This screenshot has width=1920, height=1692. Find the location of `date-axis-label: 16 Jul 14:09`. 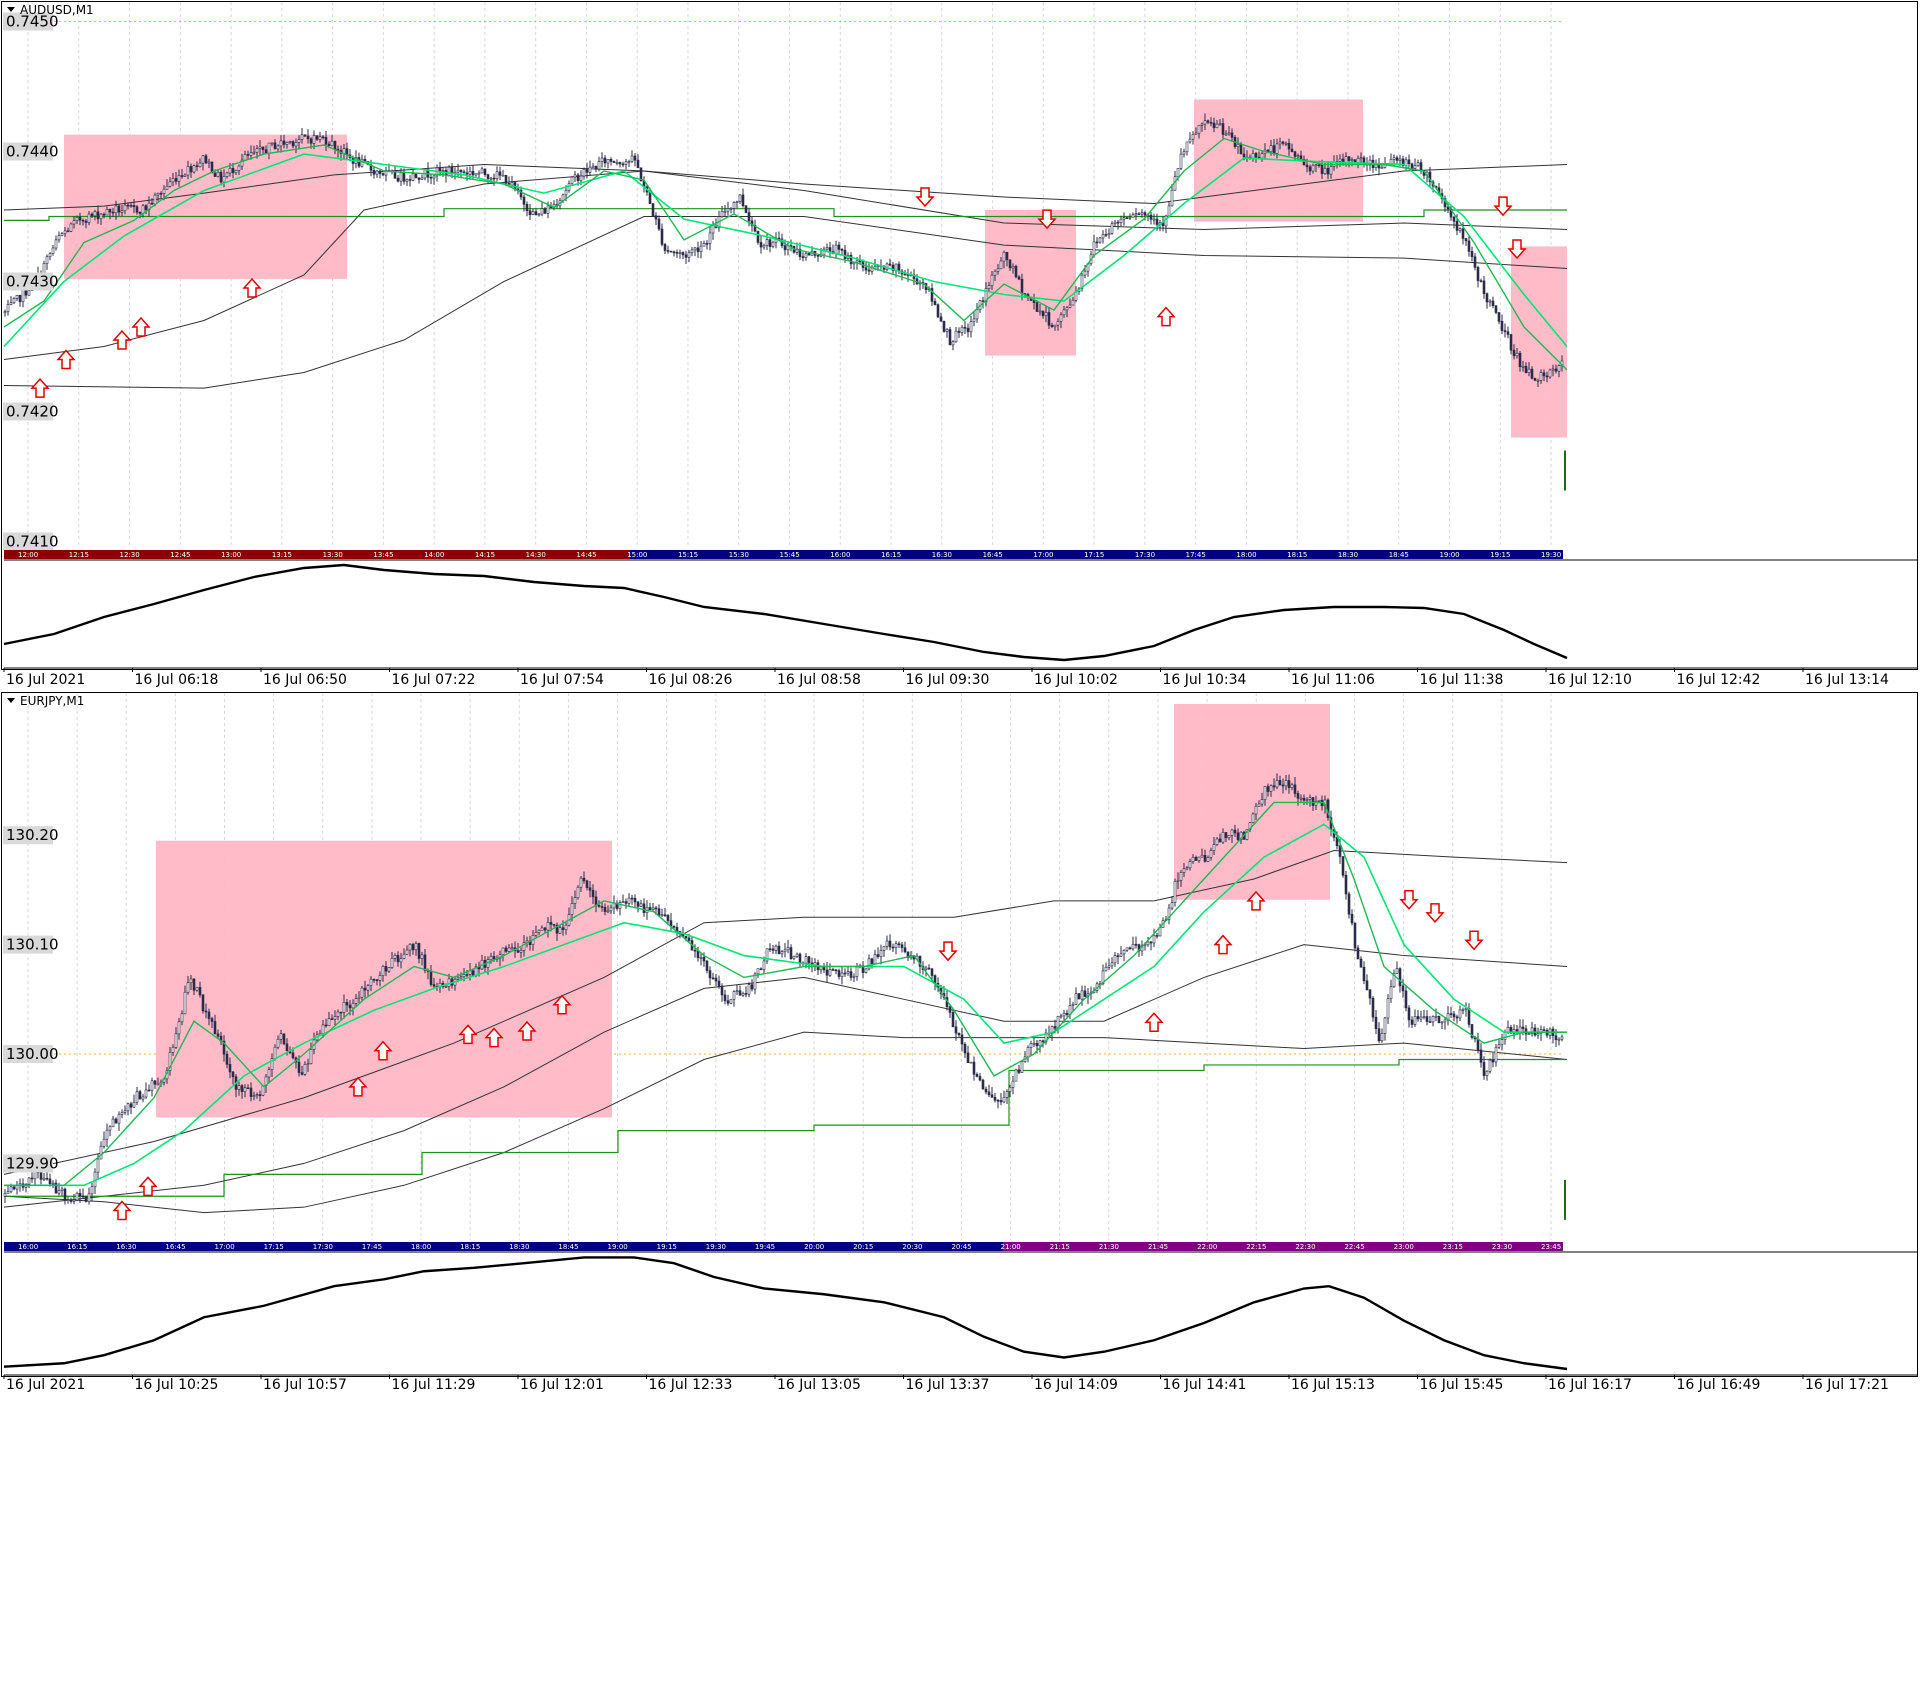

date-axis-label: 16 Jul 14:09 is located at coordinates (1076, 1385).